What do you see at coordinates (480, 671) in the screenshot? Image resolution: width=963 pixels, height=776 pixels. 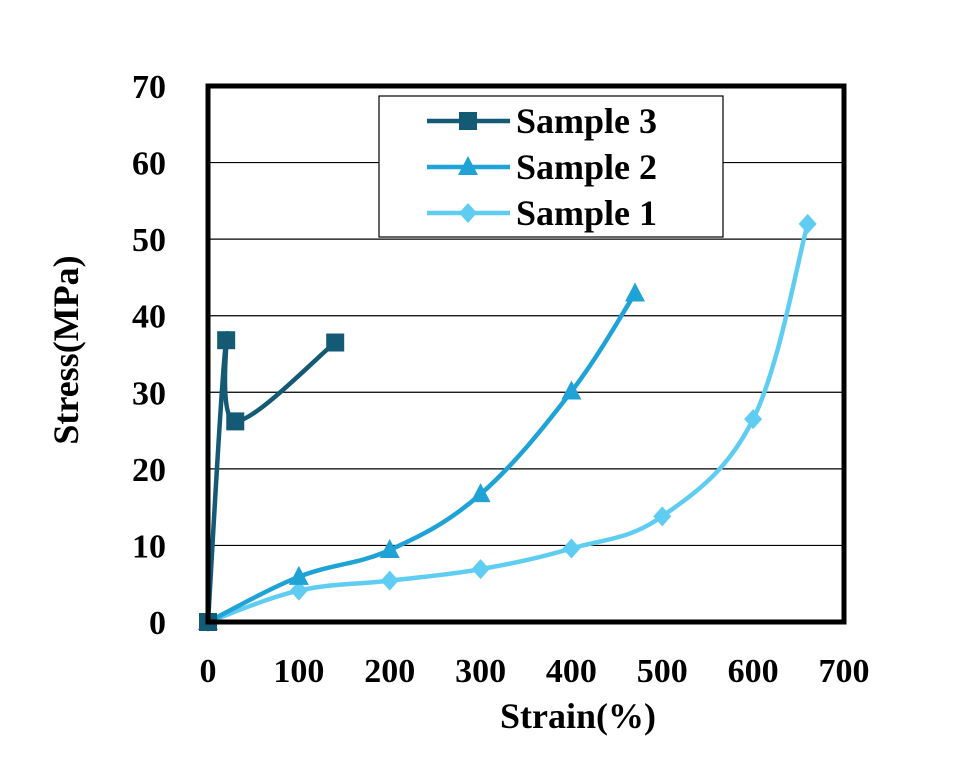 I see `x-tick-label: 300` at bounding box center [480, 671].